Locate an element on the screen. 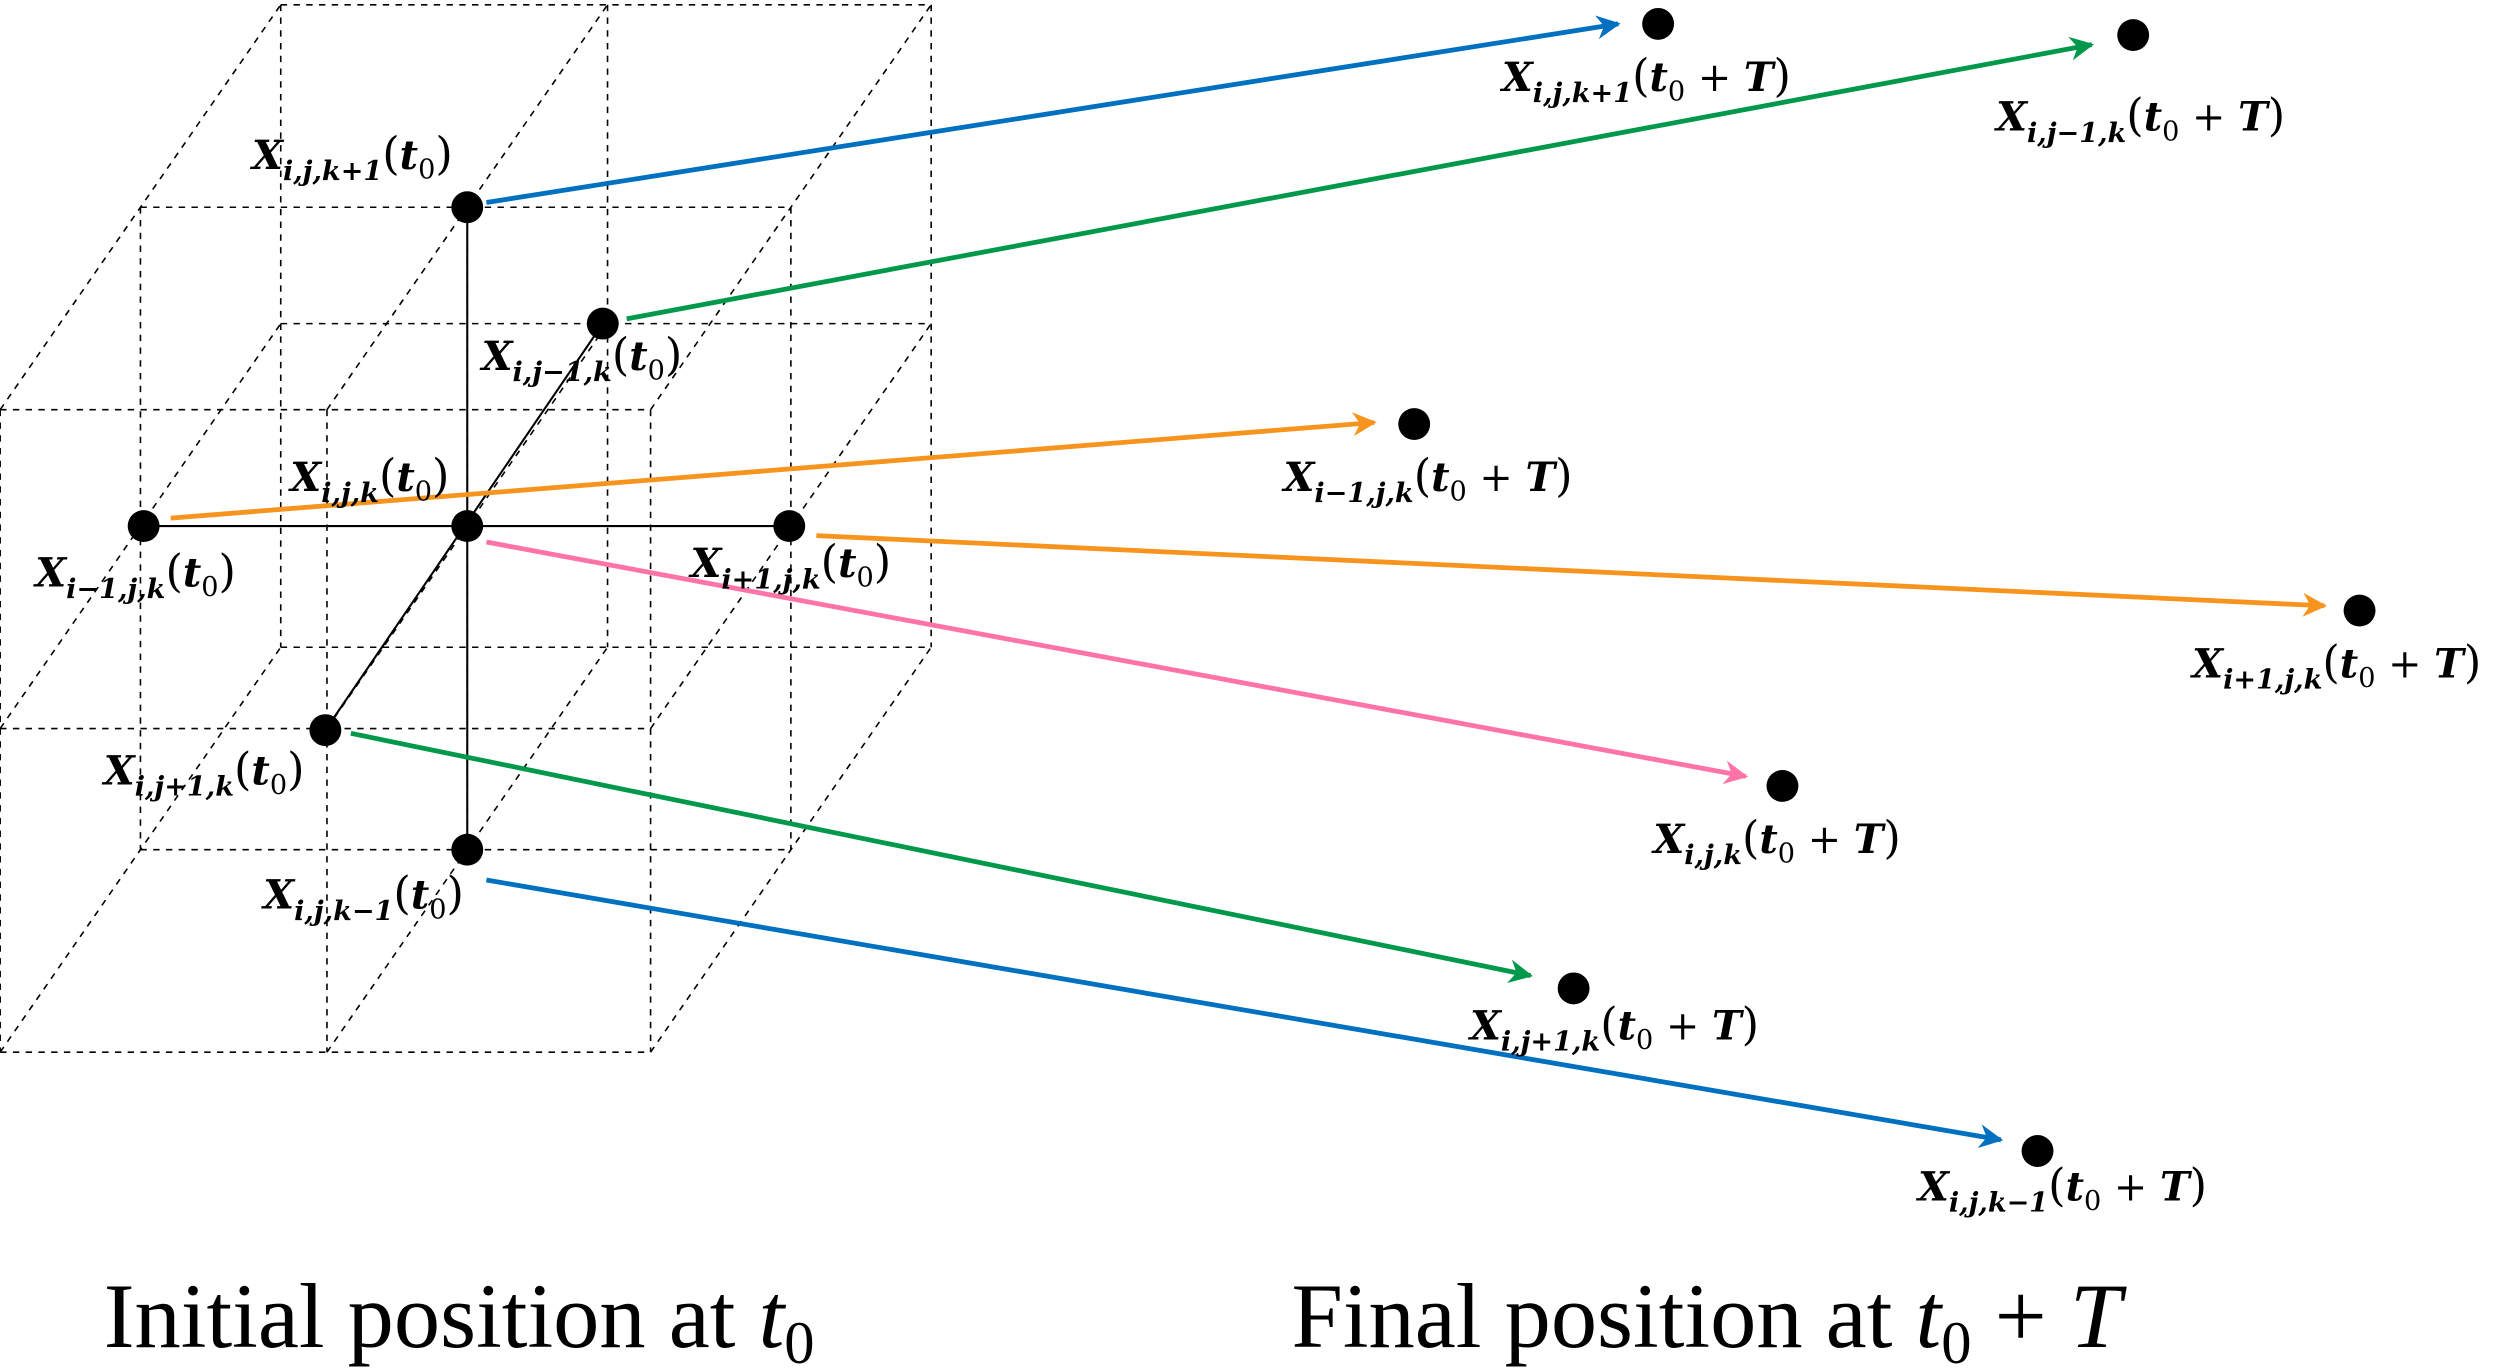  initial-label: Xi−1,j,k(t0) is located at coordinates (134, 575).